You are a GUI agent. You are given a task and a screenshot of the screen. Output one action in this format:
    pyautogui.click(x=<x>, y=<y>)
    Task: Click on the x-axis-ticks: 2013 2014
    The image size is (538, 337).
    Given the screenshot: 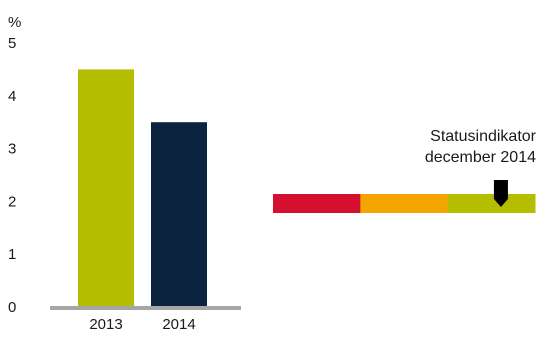 What is the action you would take?
    pyautogui.click(x=142, y=324)
    